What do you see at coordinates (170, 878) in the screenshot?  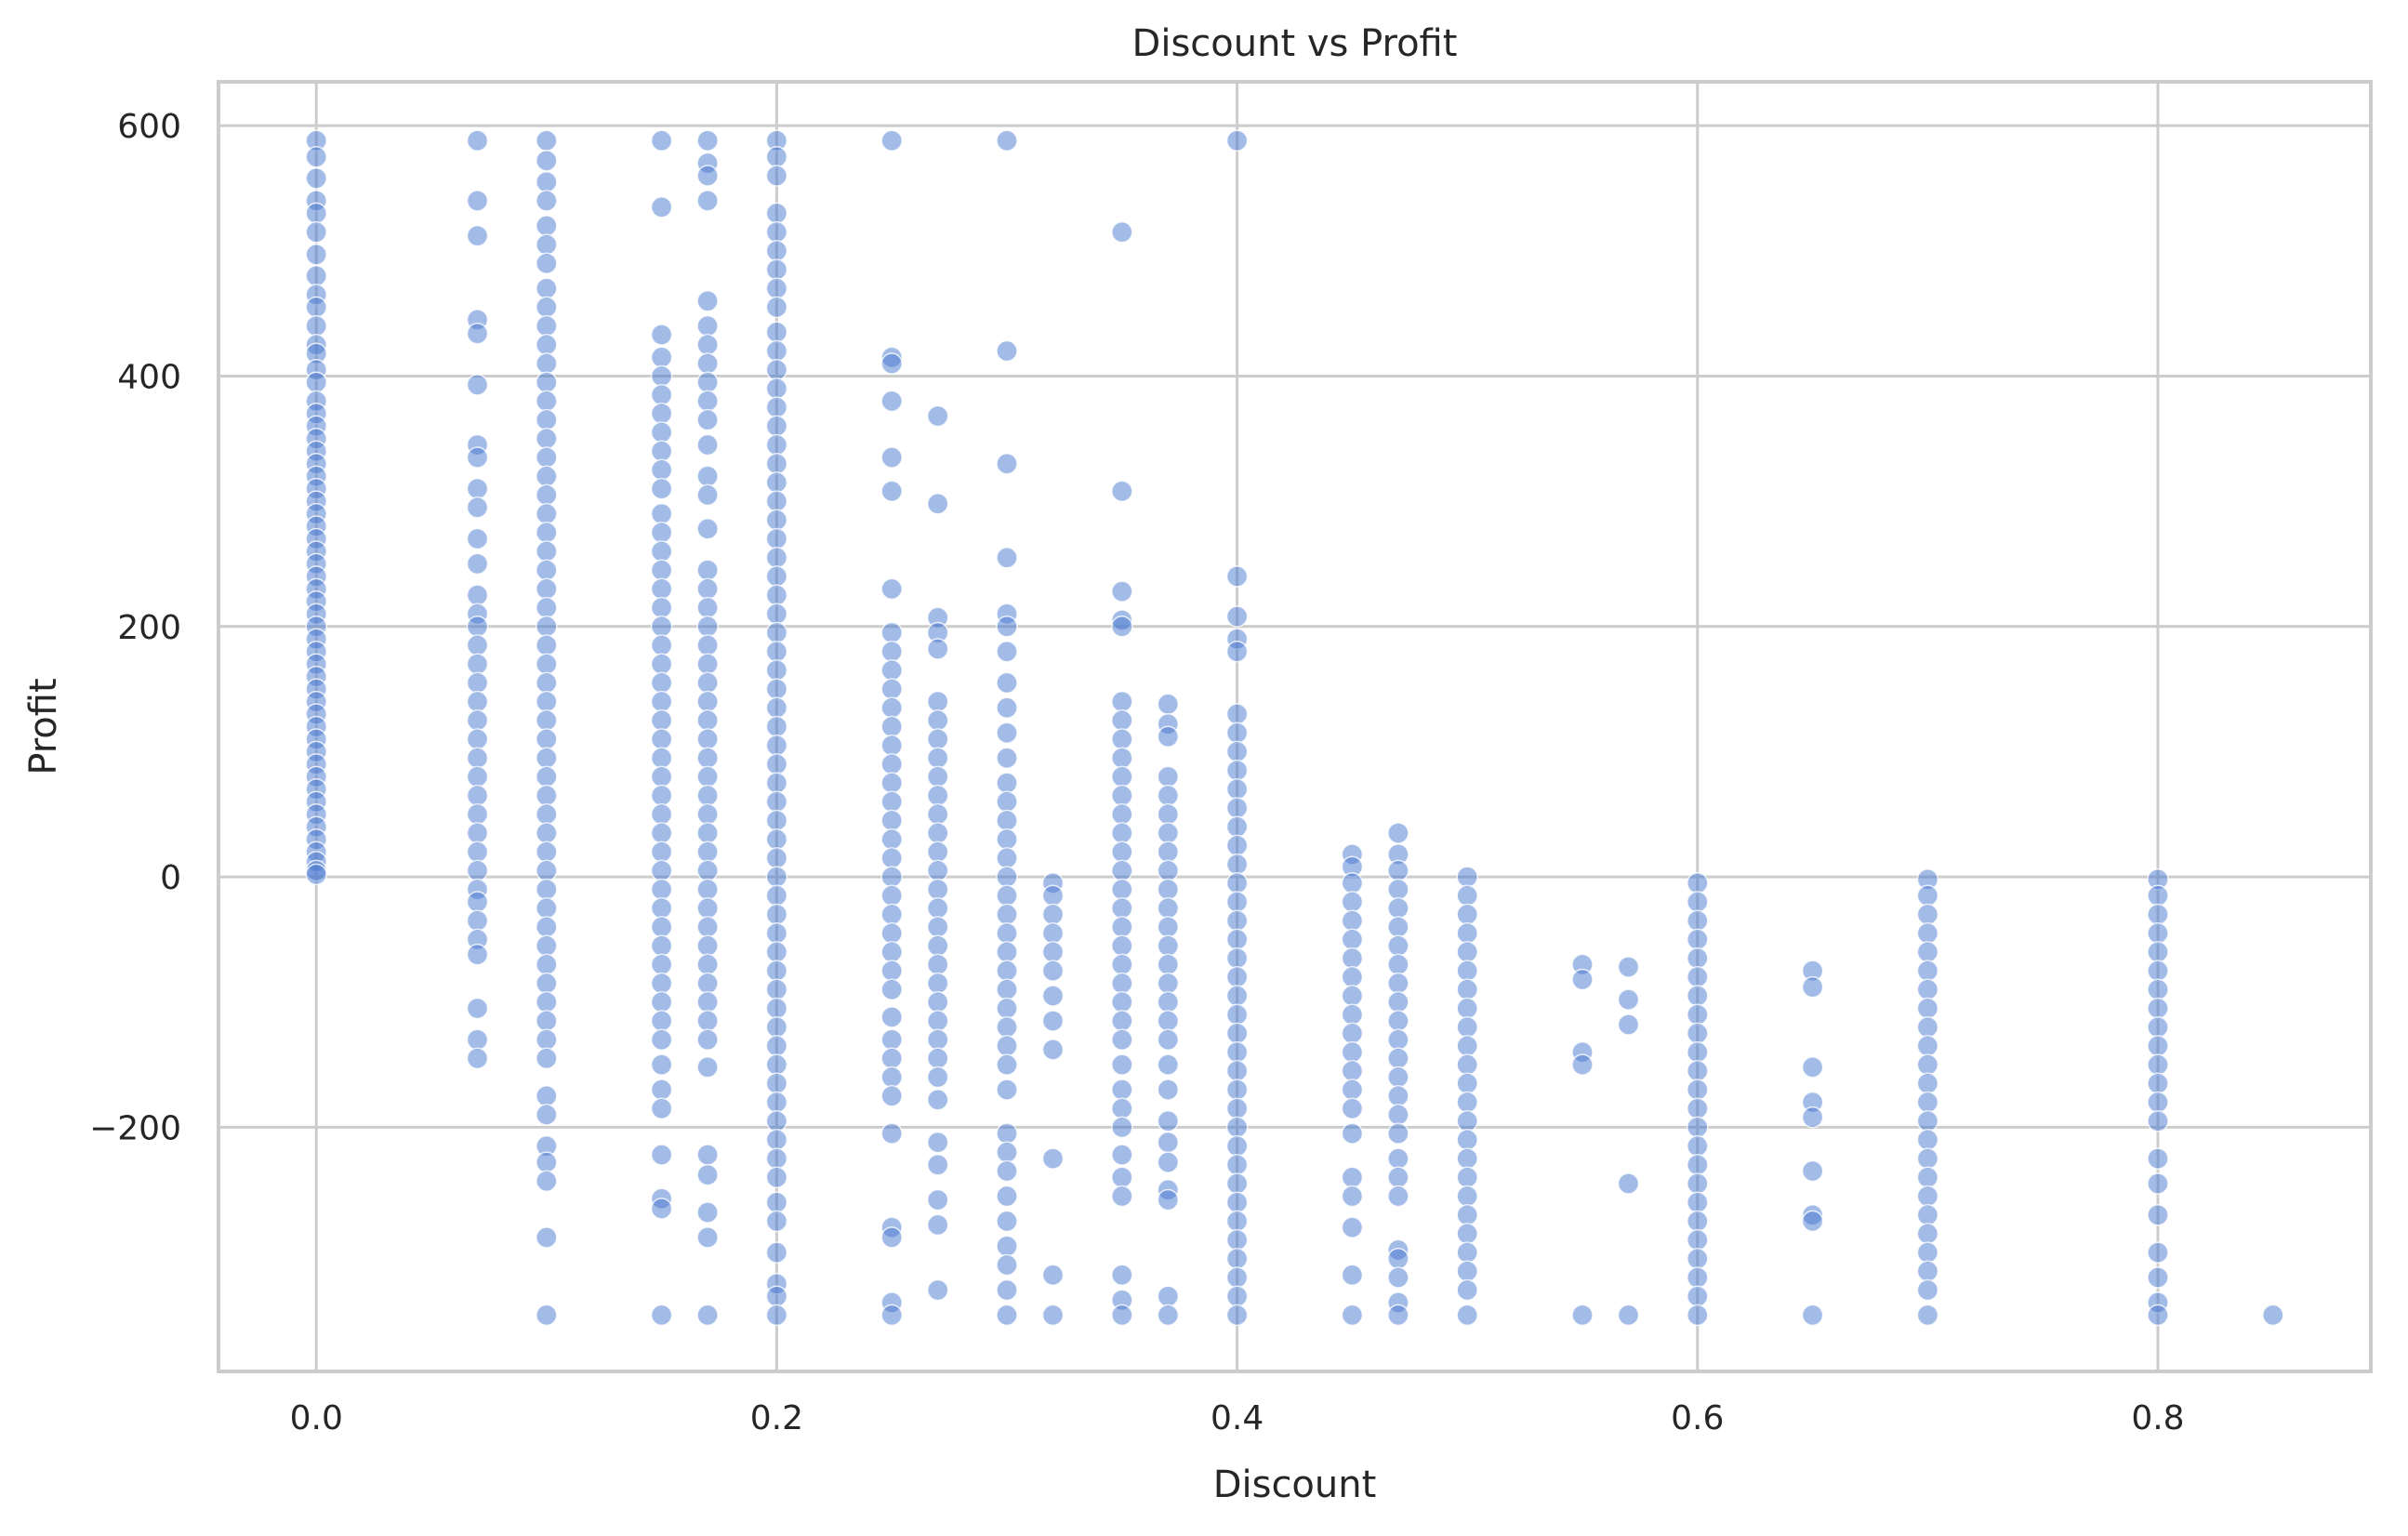 I see `y-tick-label: 0` at bounding box center [170, 878].